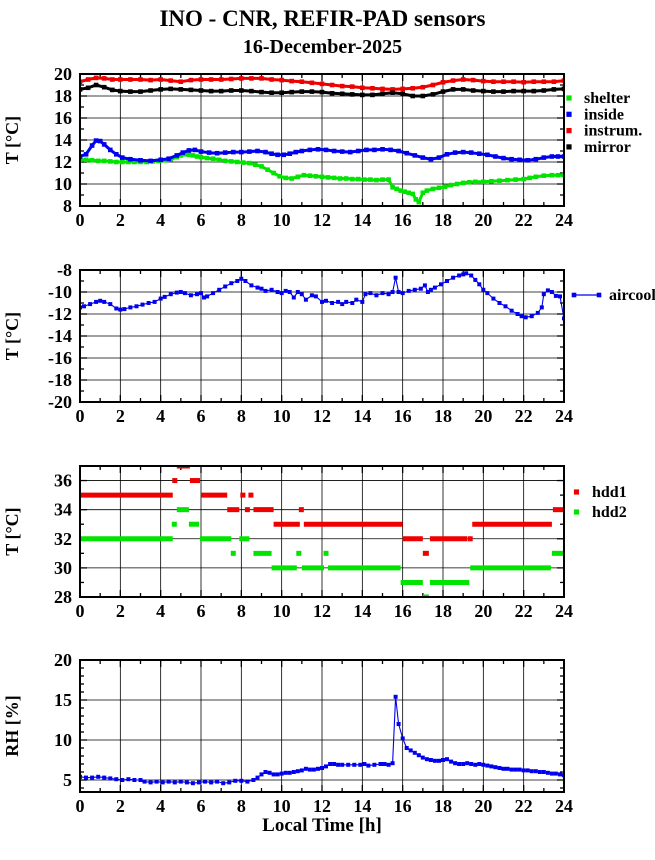  I want to click on ytick-label: 36, so click(63, 481).